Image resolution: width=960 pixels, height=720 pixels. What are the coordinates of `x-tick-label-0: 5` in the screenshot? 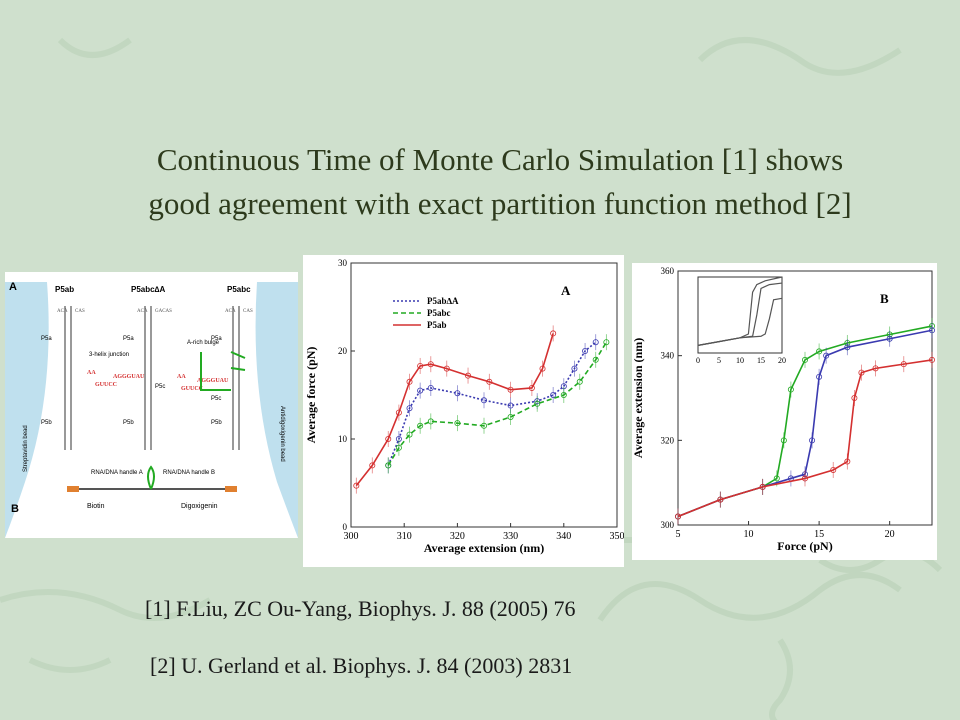 It's located at (678, 534).